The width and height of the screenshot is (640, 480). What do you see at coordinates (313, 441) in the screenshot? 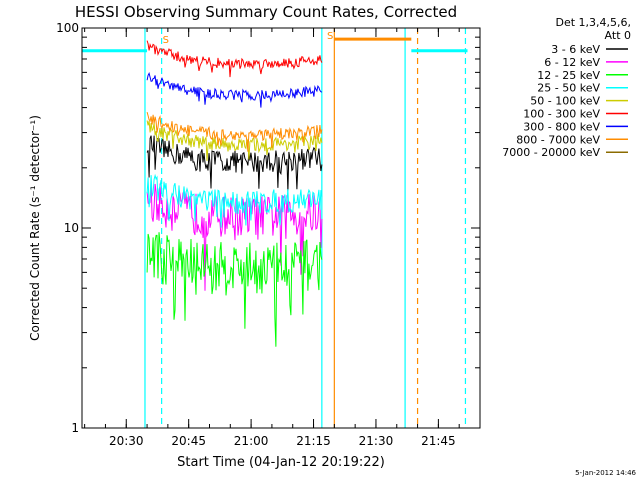
I see `x-tick-label-3: 21:15` at bounding box center [313, 441].